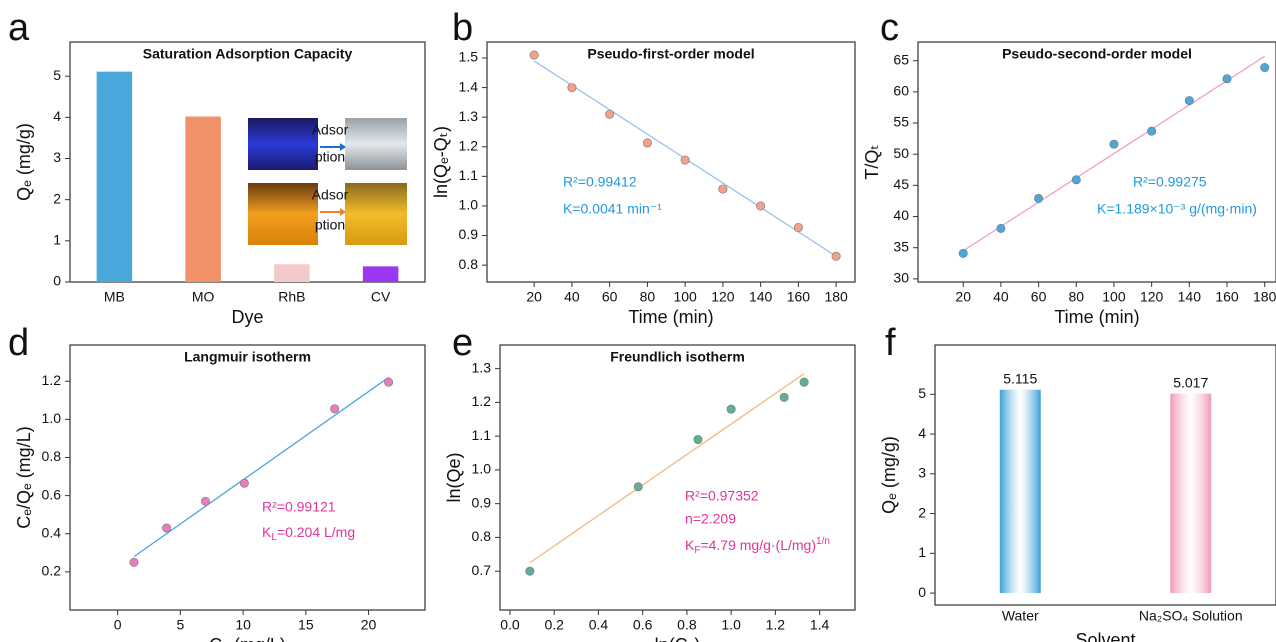  I want to click on y-tick-label: 65, so click(901, 59).